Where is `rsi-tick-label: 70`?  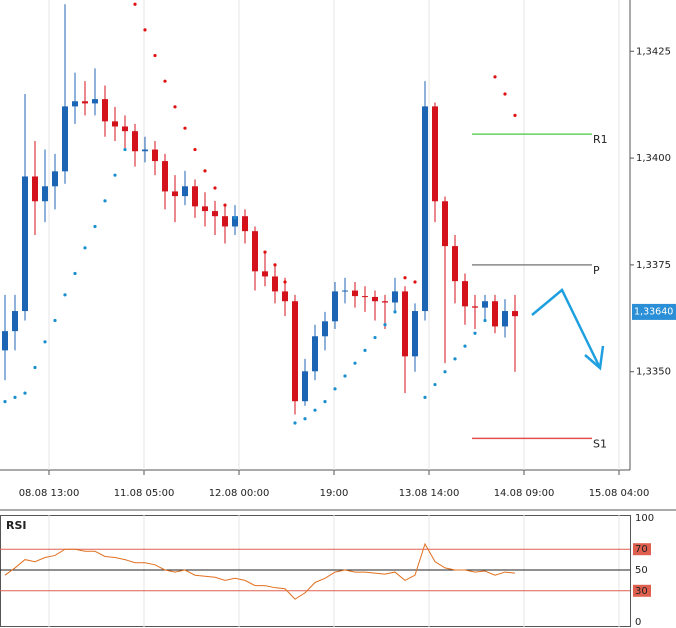
rsi-tick-label: 70 is located at coordinates (641, 549).